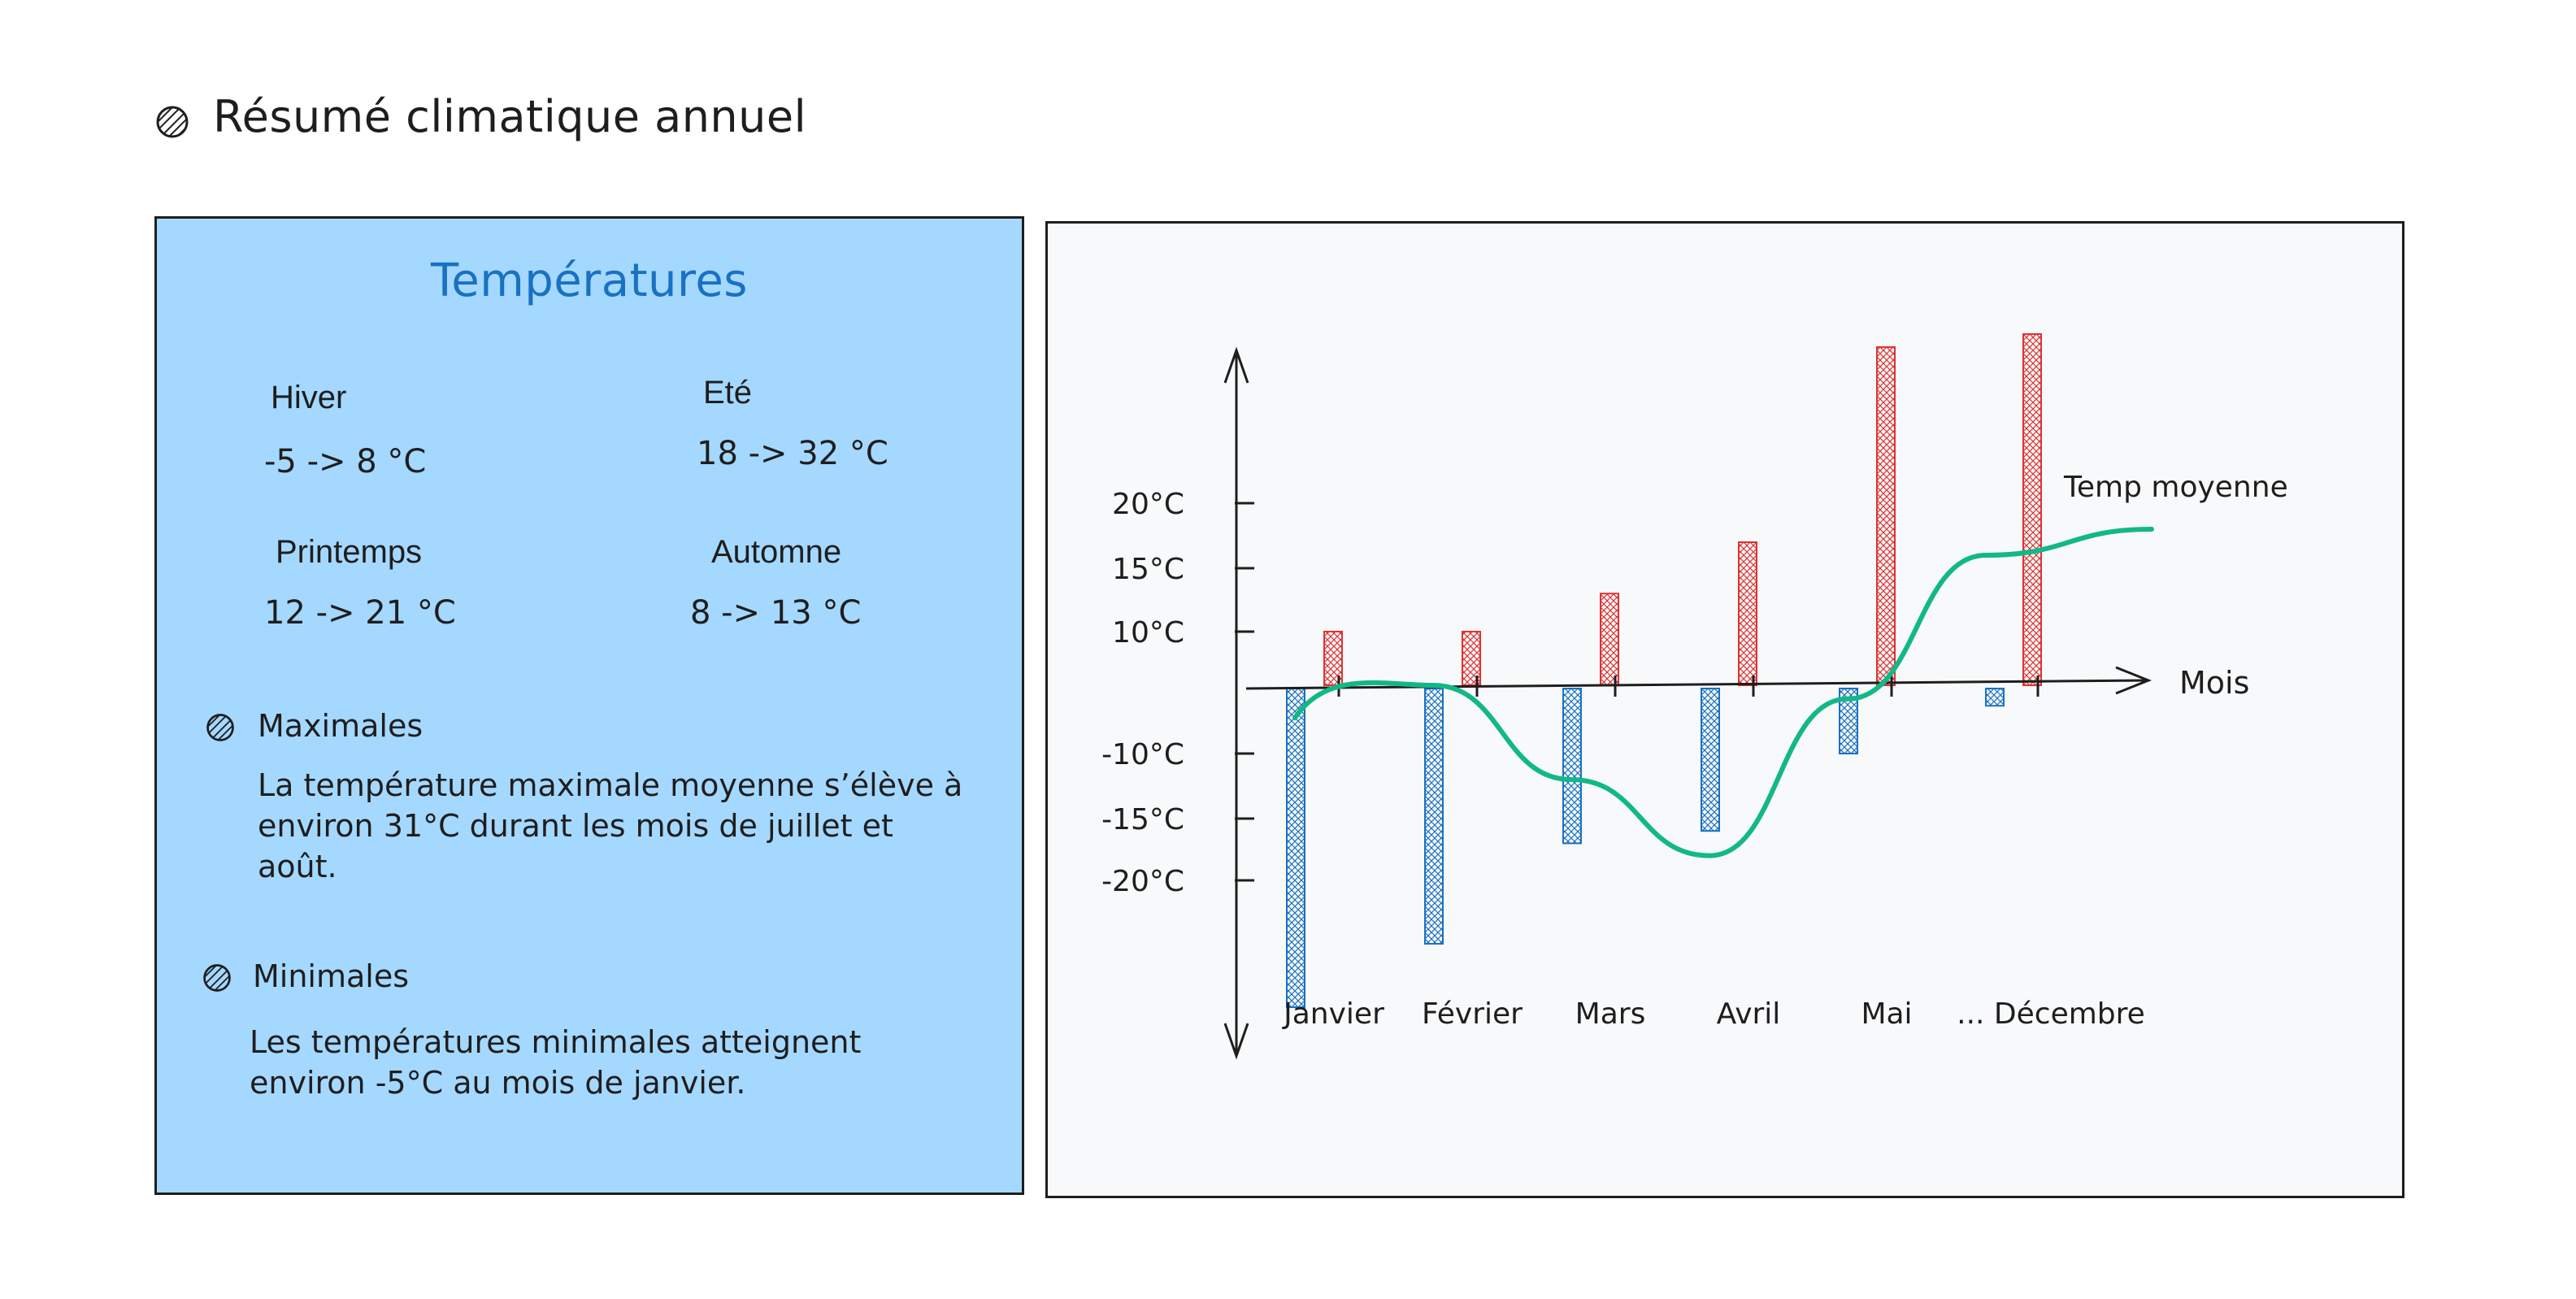 This screenshot has width=2576, height=1299. I want to click on season-range-spring: 12 -> 21 °C, so click(360, 613).